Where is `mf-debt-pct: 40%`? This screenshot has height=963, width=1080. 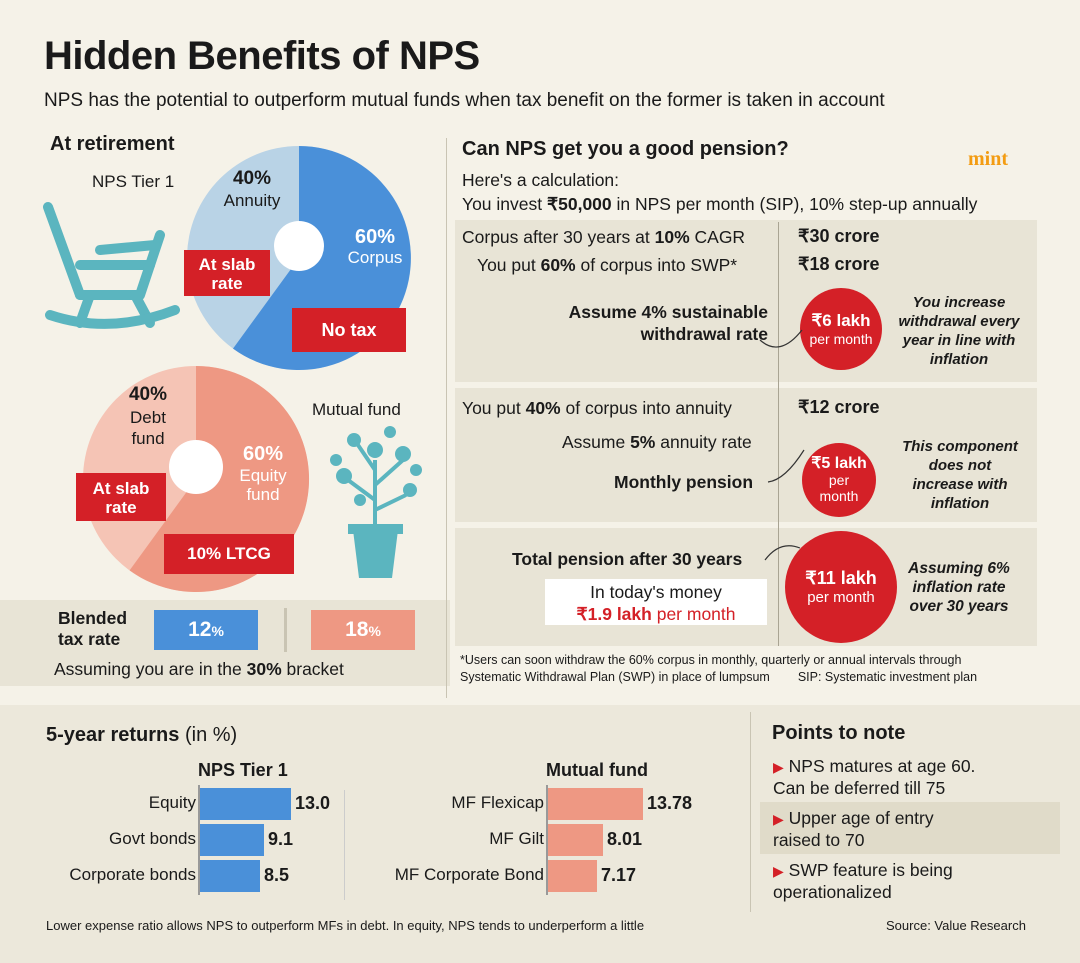
mf-debt-pct: 40% is located at coordinates (148, 394).